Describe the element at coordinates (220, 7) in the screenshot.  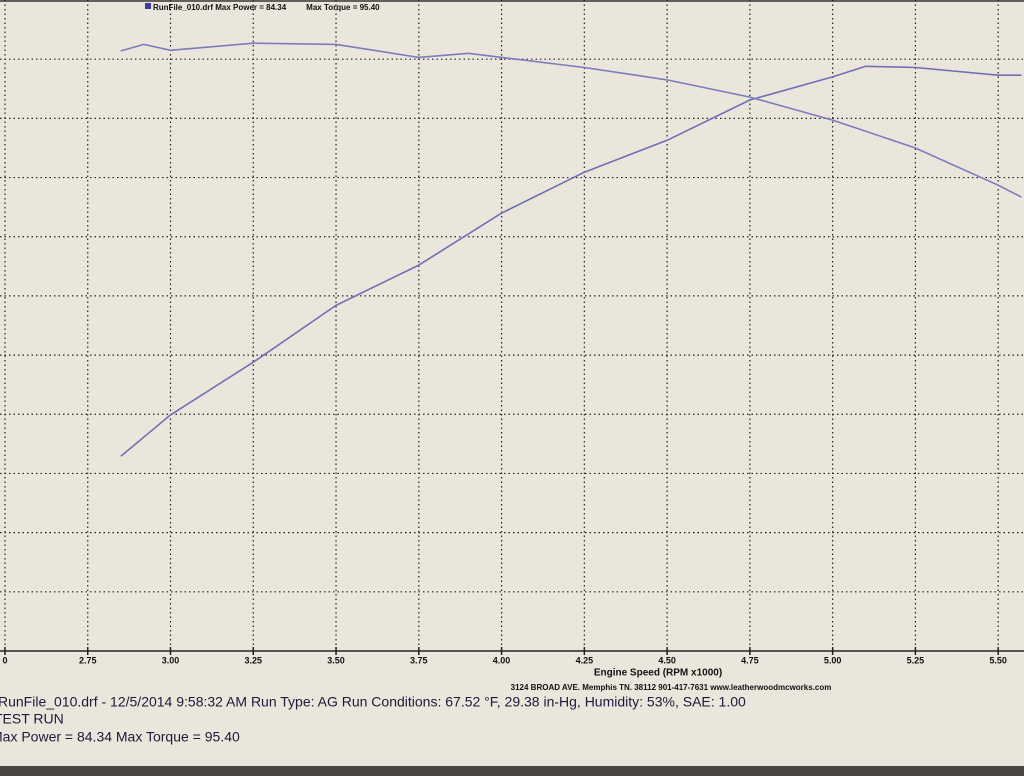
I see `legend-entry: RunFile_010.drf Max Power = 84.34` at that location.